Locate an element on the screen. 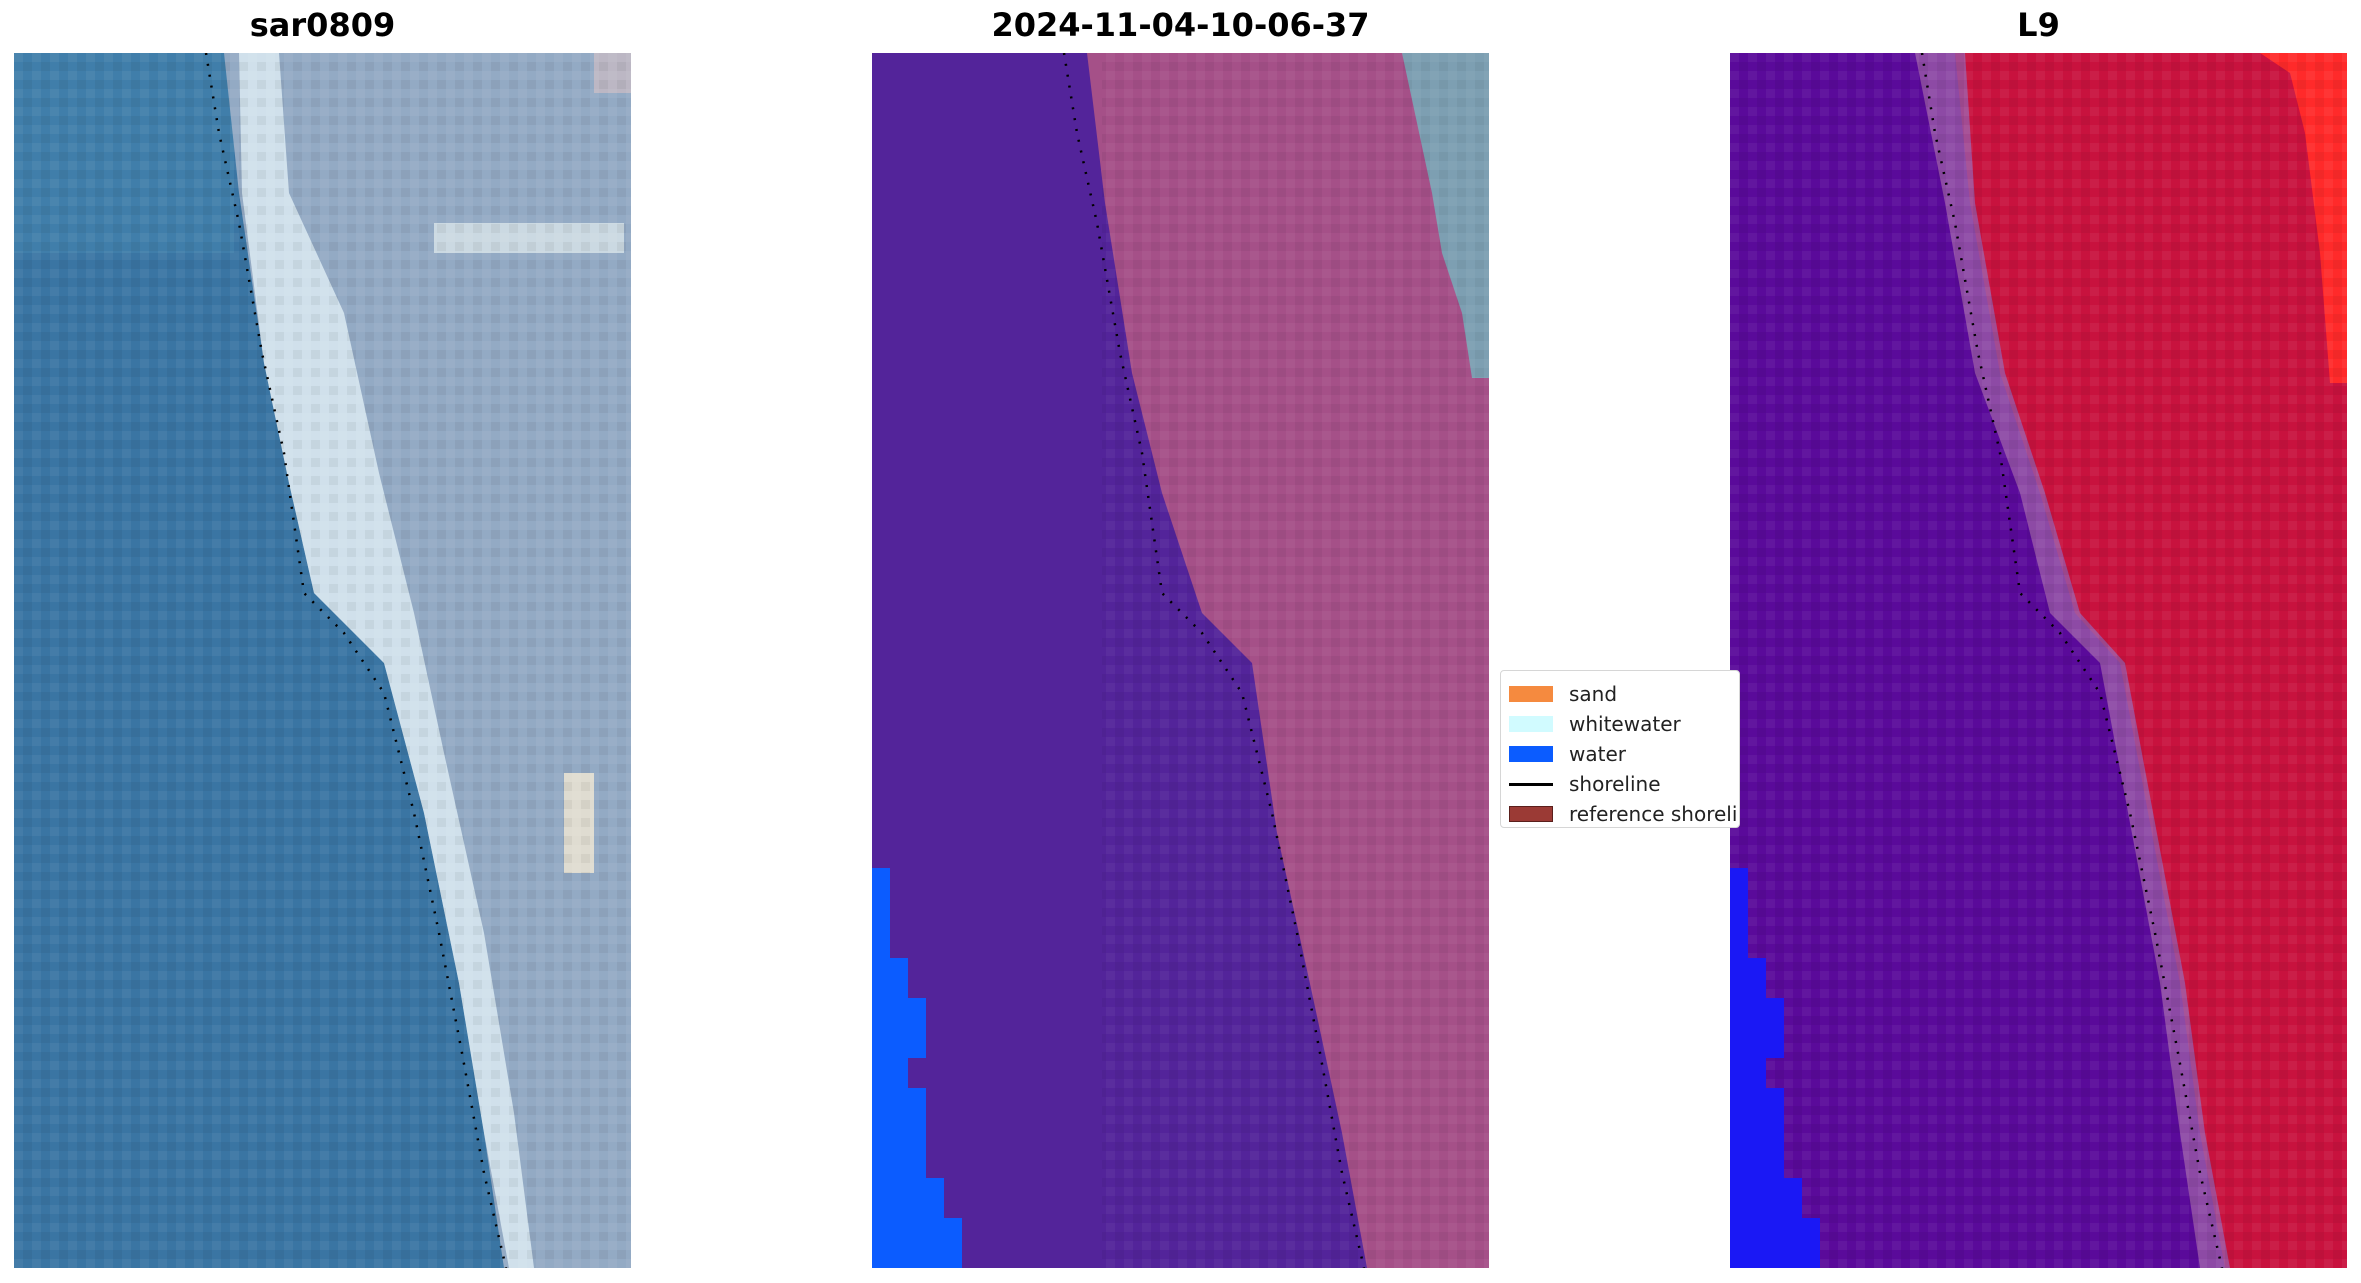 Image resolution: width=2361 pixels, height=1283 pixels. legend-item-water: water is located at coordinates (1624, 754).